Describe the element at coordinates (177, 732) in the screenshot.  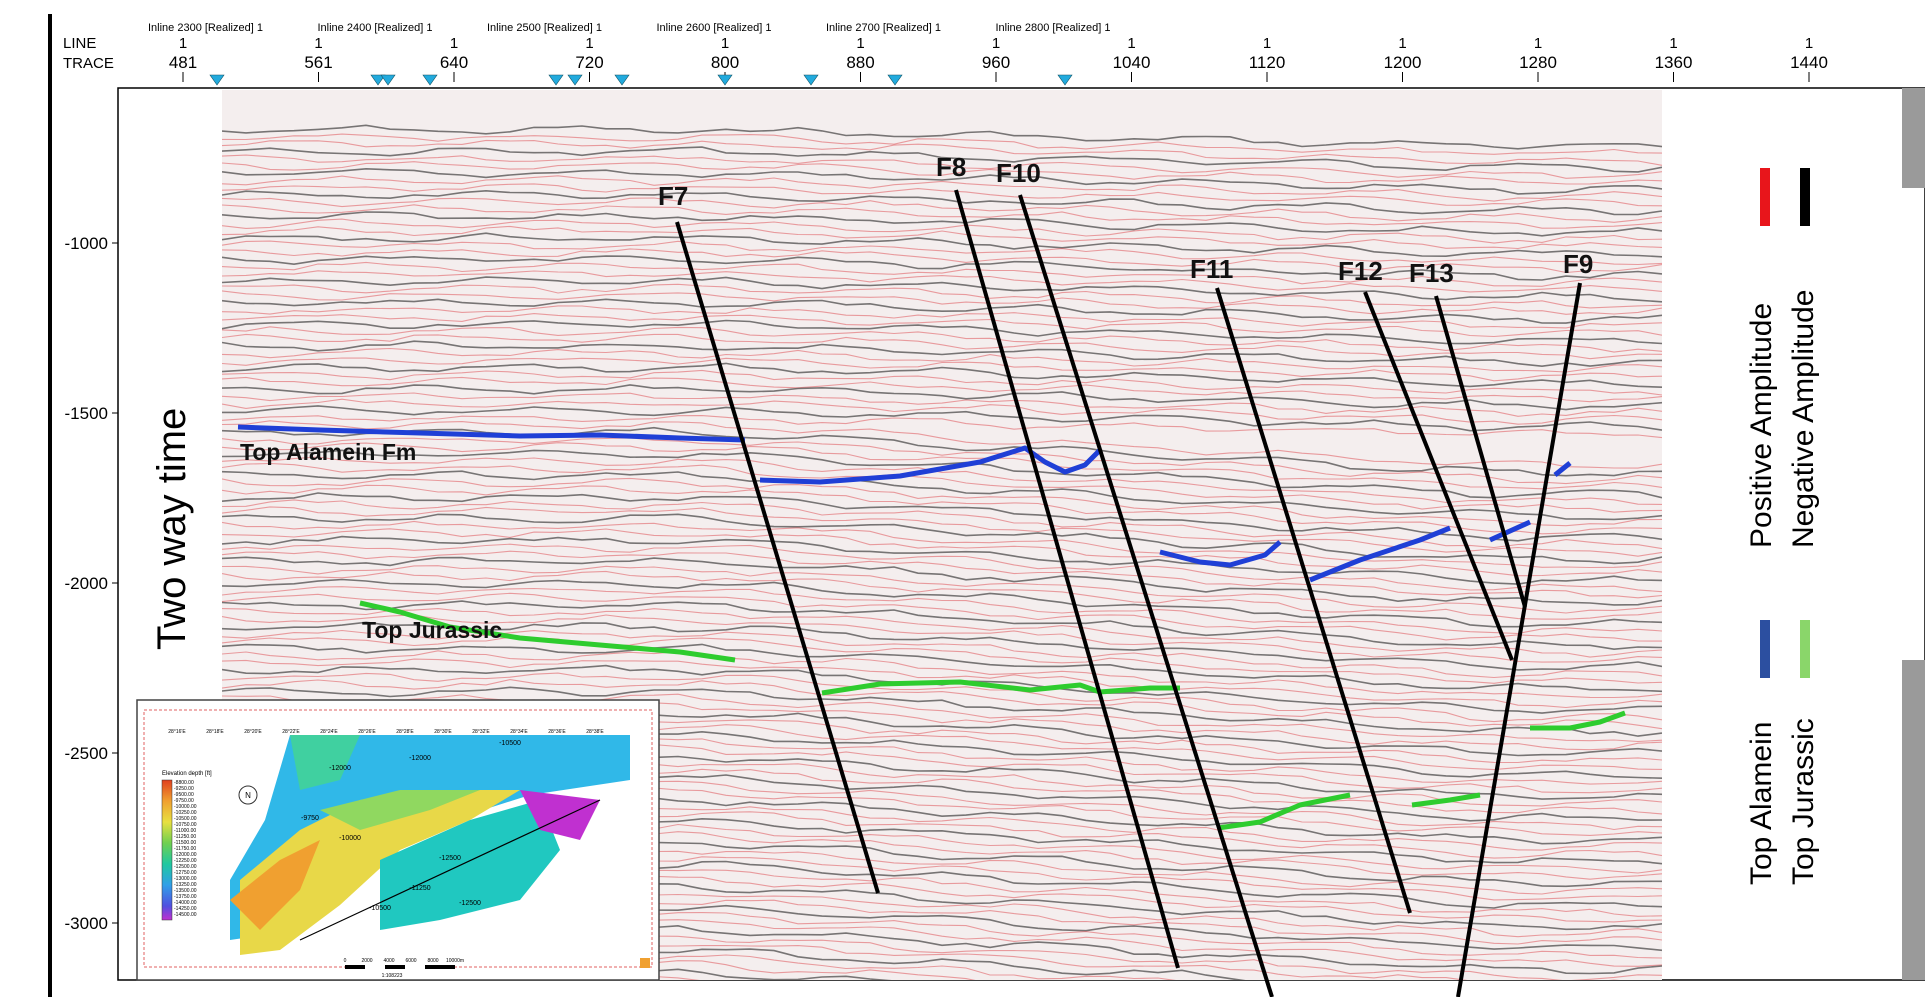
I see `map-top-tick: 28°16'E` at that location.